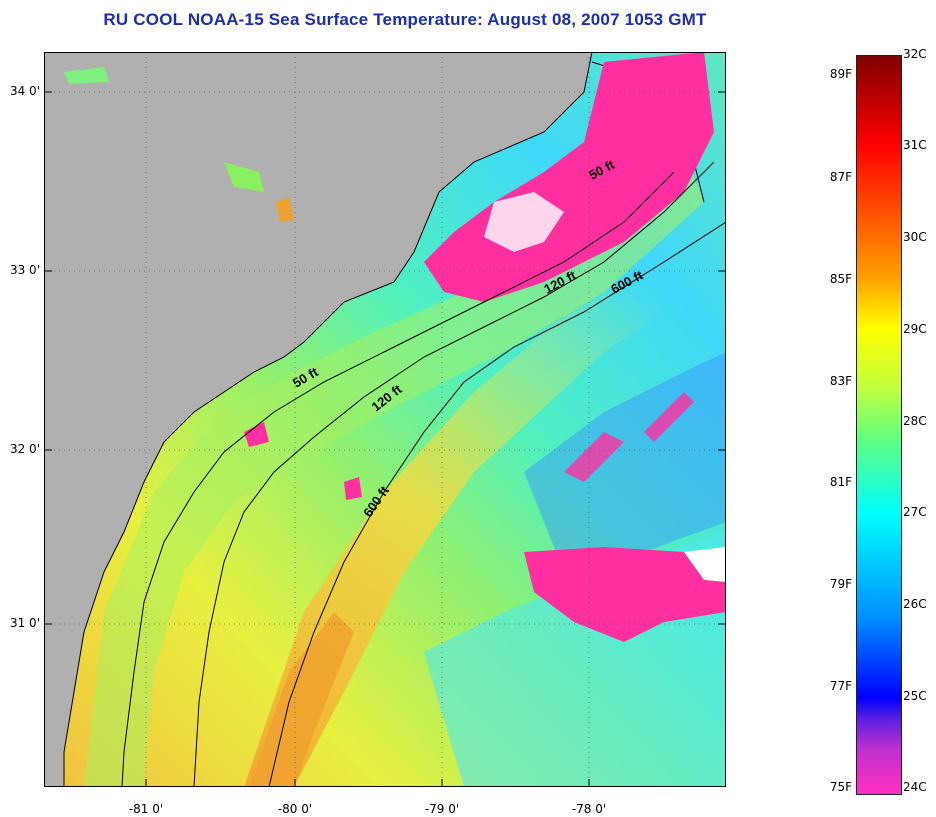  Describe the element at coordinates (24, 449) in the screenshot. I see `lat-label-32: 32 0'` at that location.